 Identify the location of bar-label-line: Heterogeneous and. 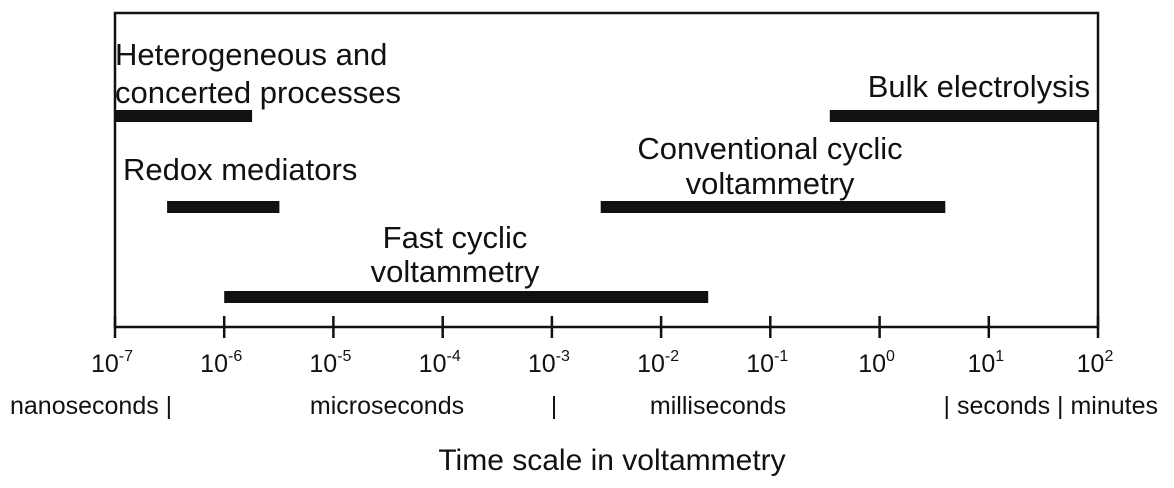
(251, 54).